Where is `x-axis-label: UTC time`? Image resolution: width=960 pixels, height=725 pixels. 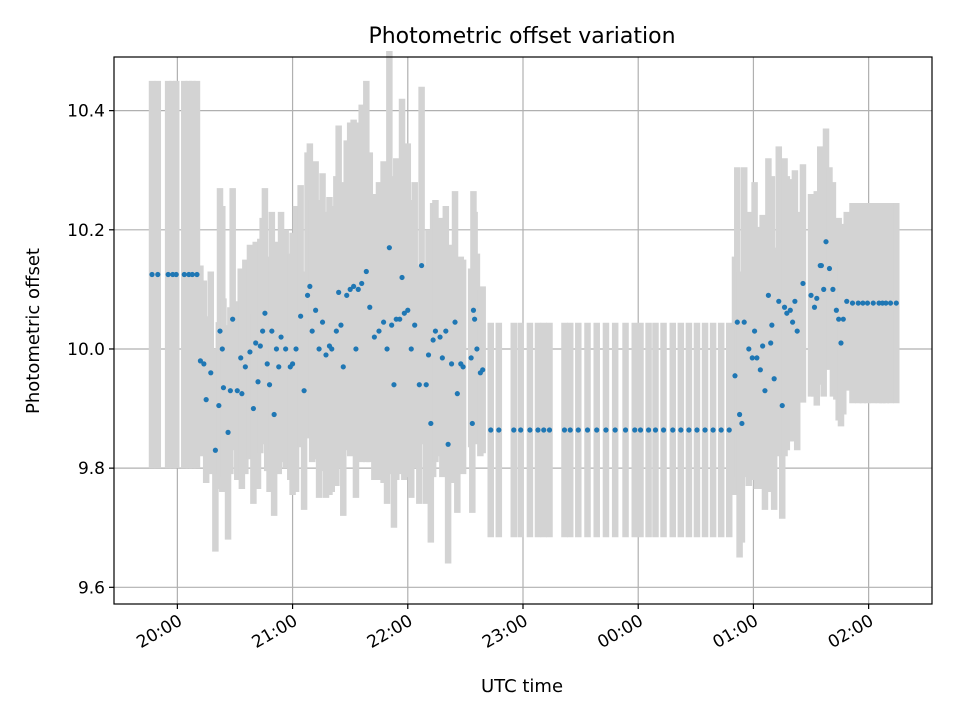 x-axis-label: UTC time is located at coordinates (522, 686).